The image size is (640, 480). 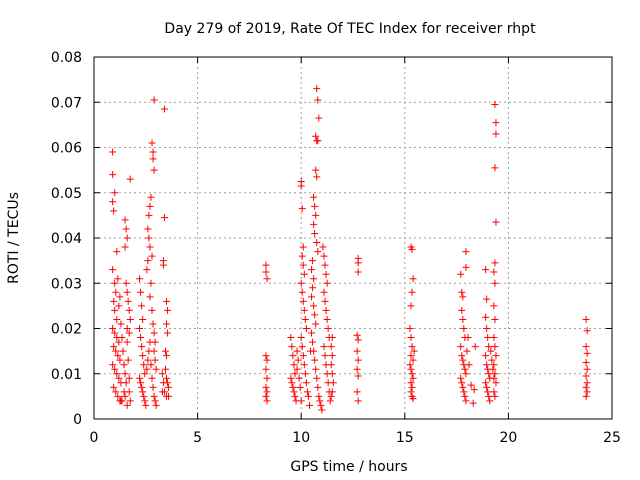 I want to click on y-tick-label: 0.06, so click(x=66, y=149).